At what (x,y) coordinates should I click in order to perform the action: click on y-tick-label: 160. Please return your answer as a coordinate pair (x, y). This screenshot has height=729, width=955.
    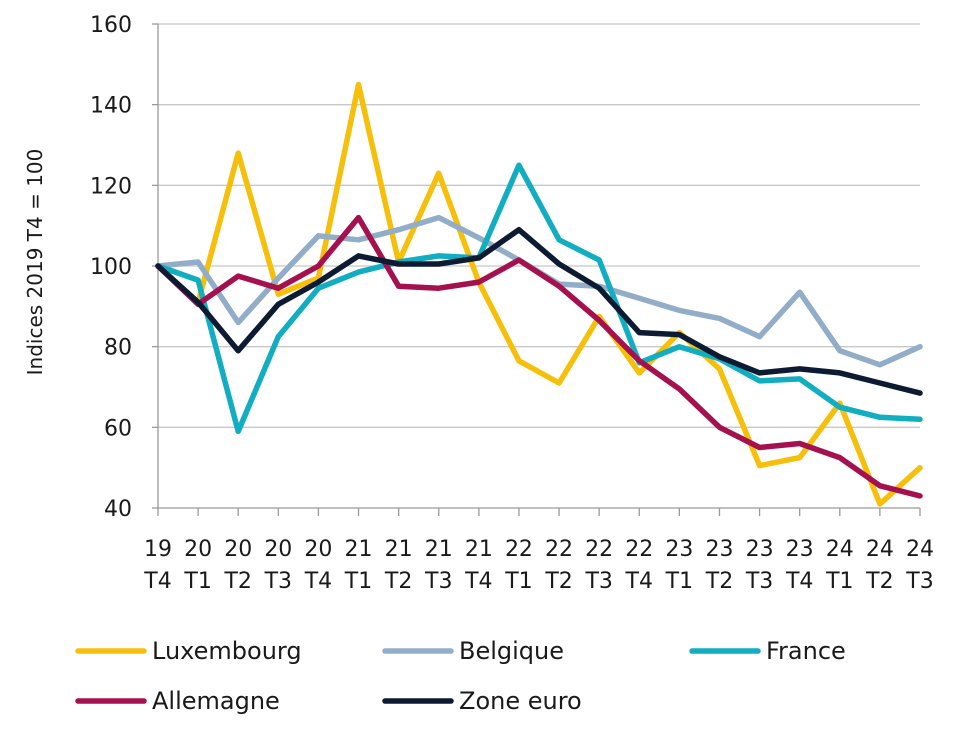
    Looking at the image, I should click on (111, 25).